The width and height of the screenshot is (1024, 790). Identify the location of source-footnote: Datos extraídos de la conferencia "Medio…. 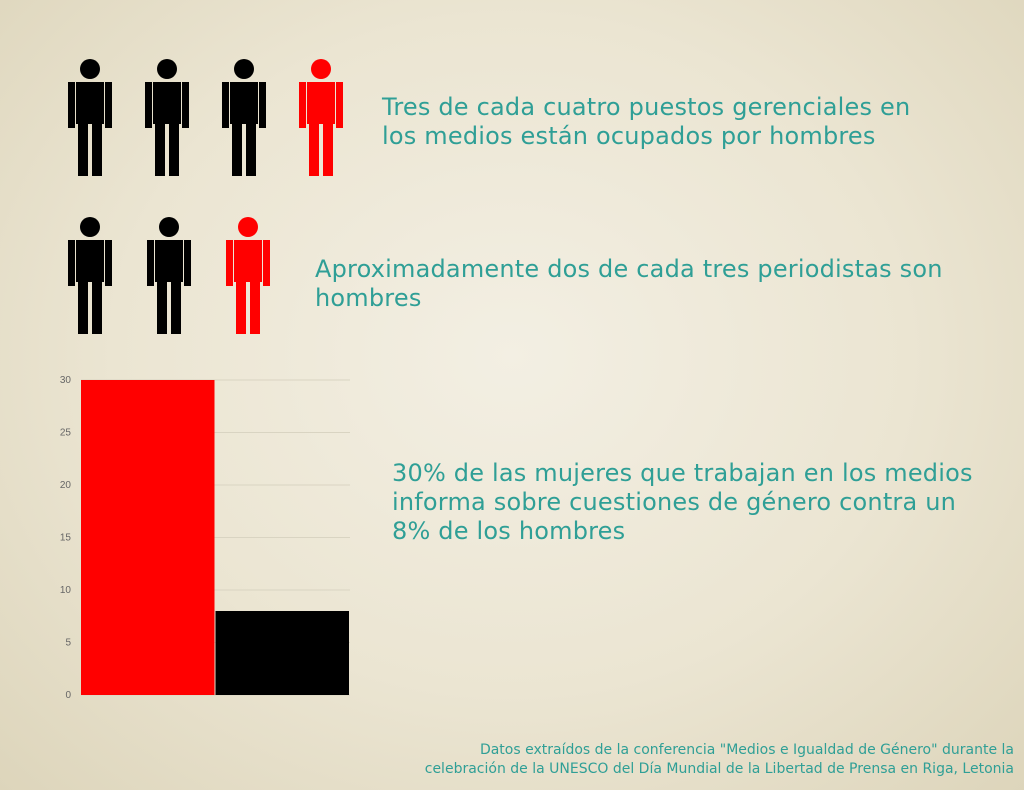
(719, 760).